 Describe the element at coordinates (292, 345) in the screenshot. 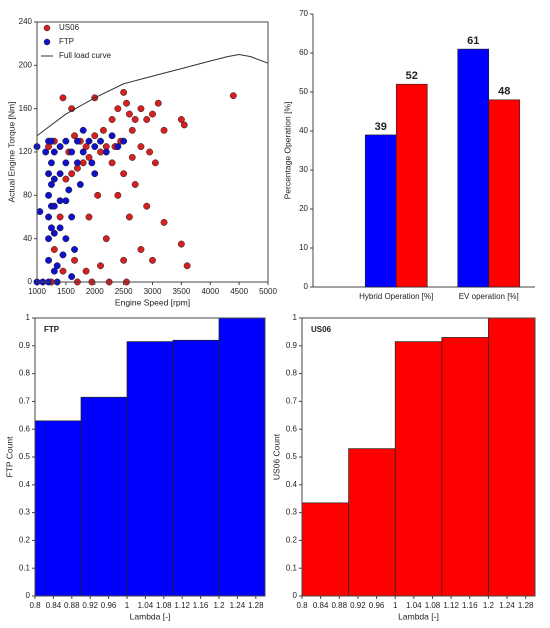

I see `y-tick-label: 0.9` at that location.